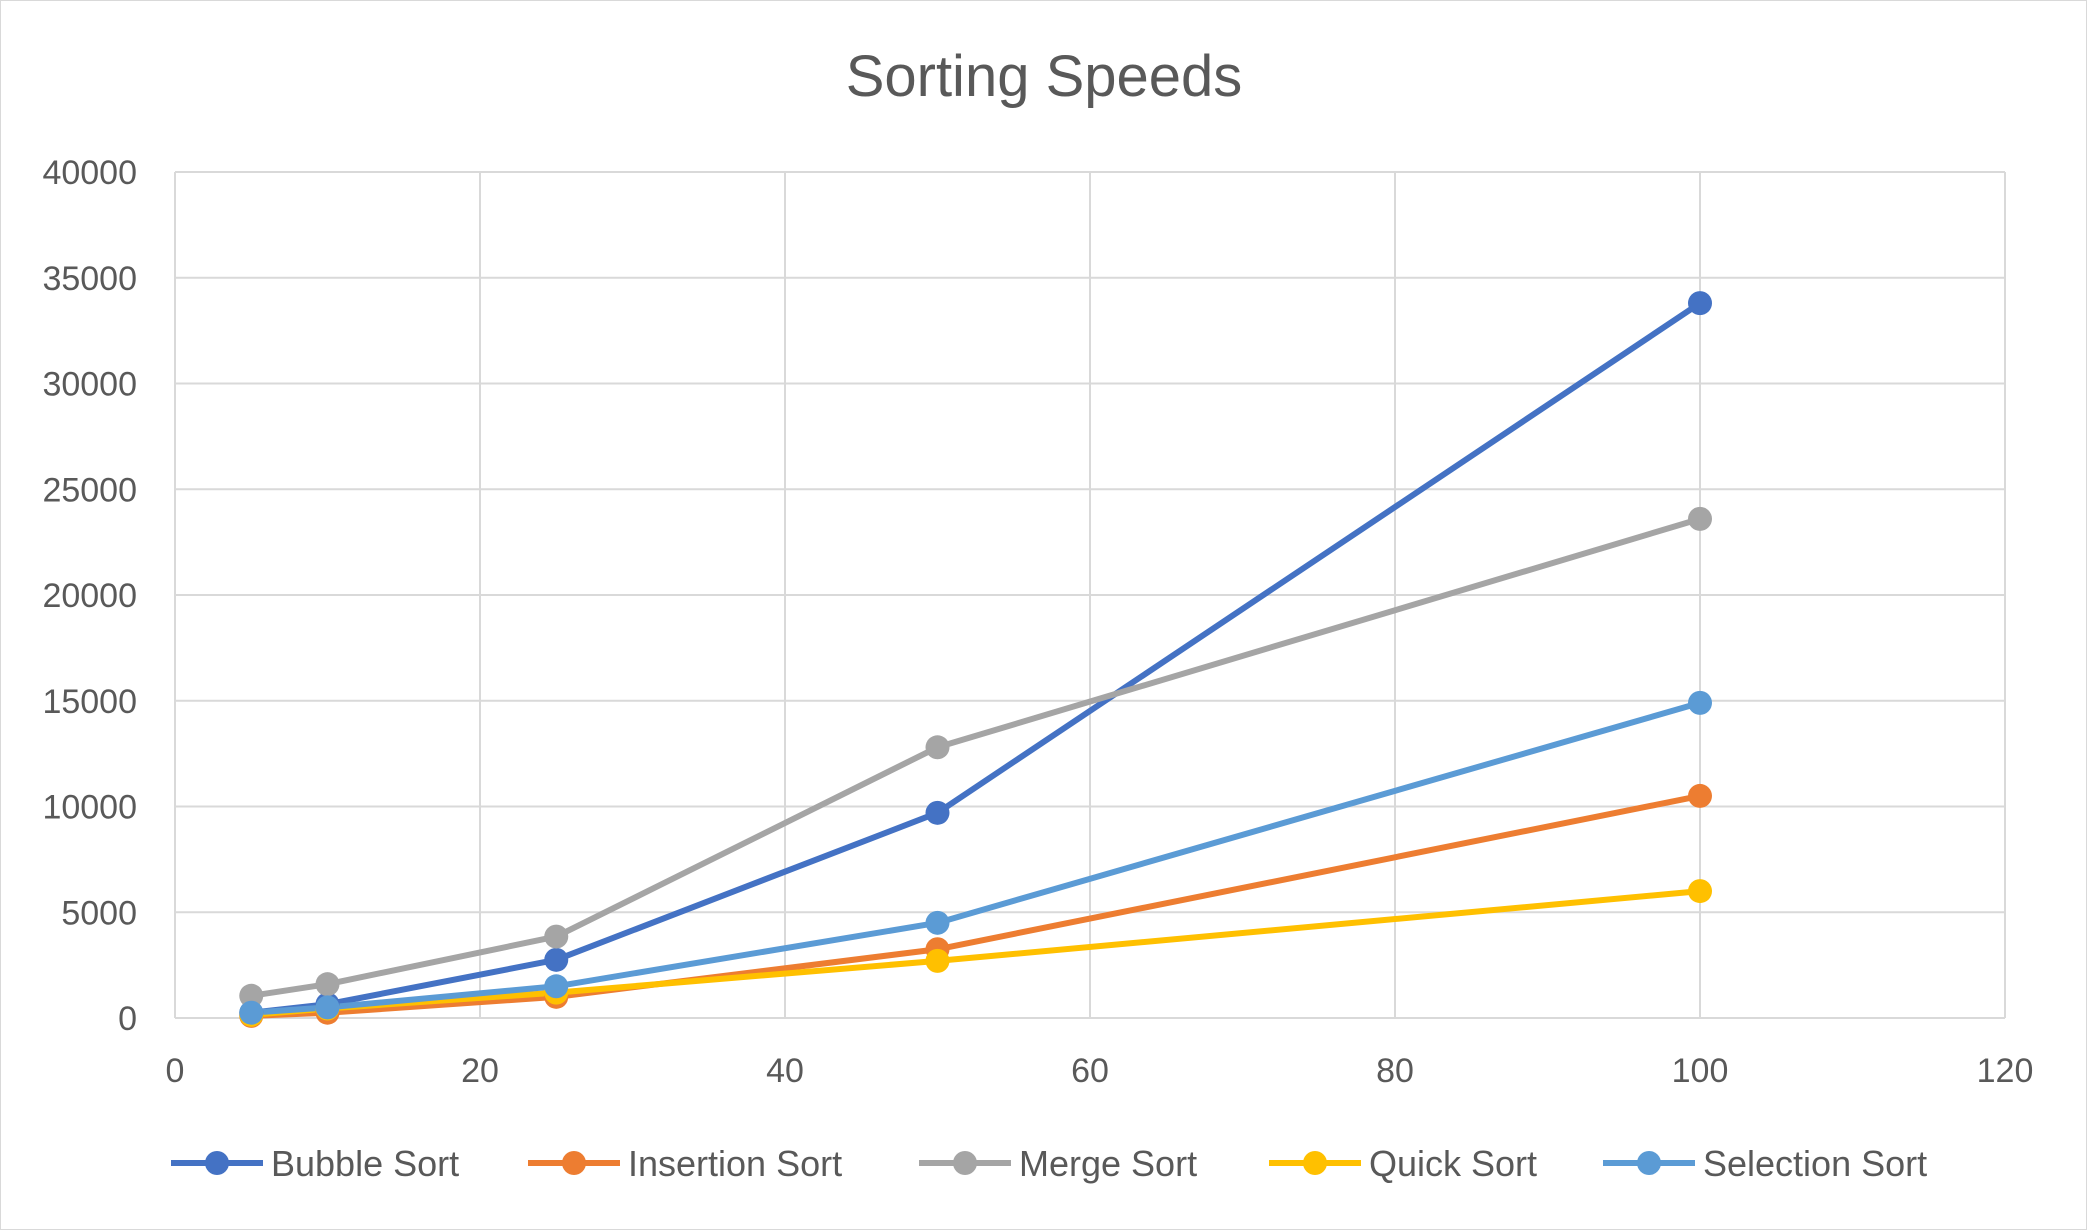 The height and width of the screenshot is (1231, 2087). I want to click on y-axis-tick-labels: 0 5000 10000 15000 20000 25000 30000 35000 40000, so click(89, 596).